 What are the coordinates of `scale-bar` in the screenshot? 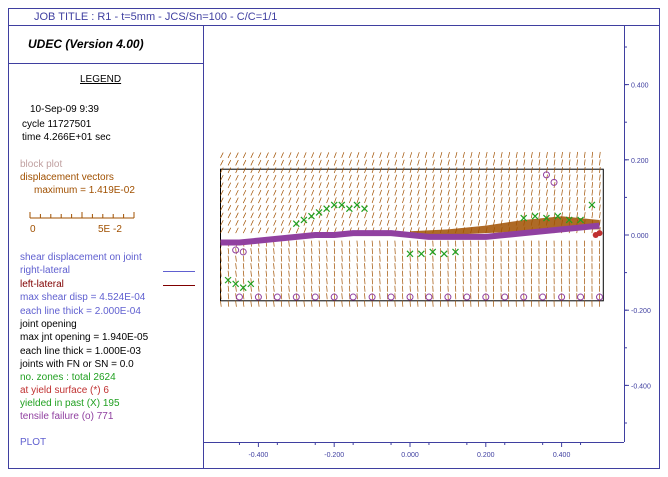 It's located at (82, 215).